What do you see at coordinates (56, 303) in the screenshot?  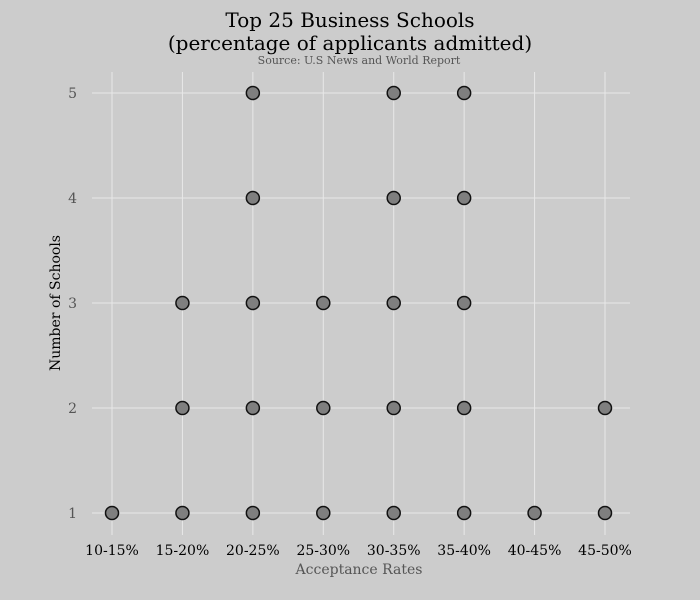 I see `y-axis-label: Number of Schools` at bounding box center [56, 303].